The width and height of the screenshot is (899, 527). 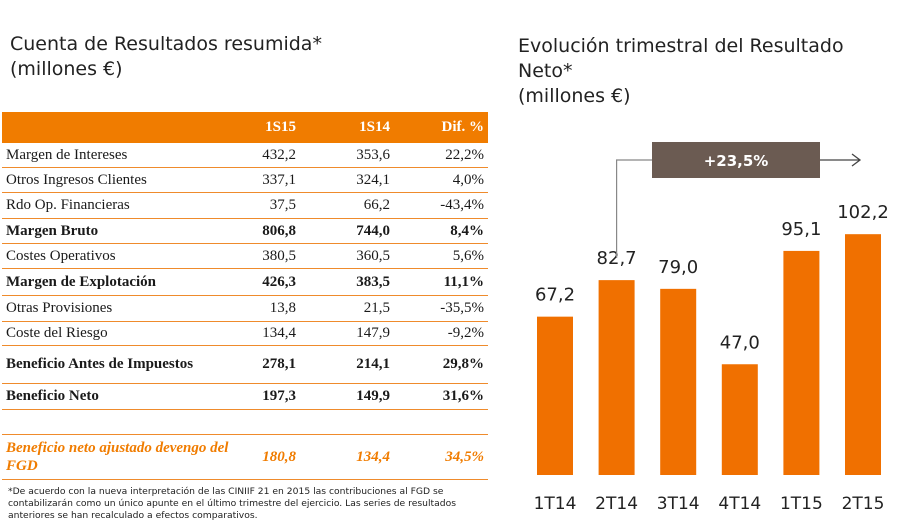 What do you see at coordinates (282, 205) in the screenshot?
I see `row-value-1s15: 37,5` at bounding box center [282, 205].